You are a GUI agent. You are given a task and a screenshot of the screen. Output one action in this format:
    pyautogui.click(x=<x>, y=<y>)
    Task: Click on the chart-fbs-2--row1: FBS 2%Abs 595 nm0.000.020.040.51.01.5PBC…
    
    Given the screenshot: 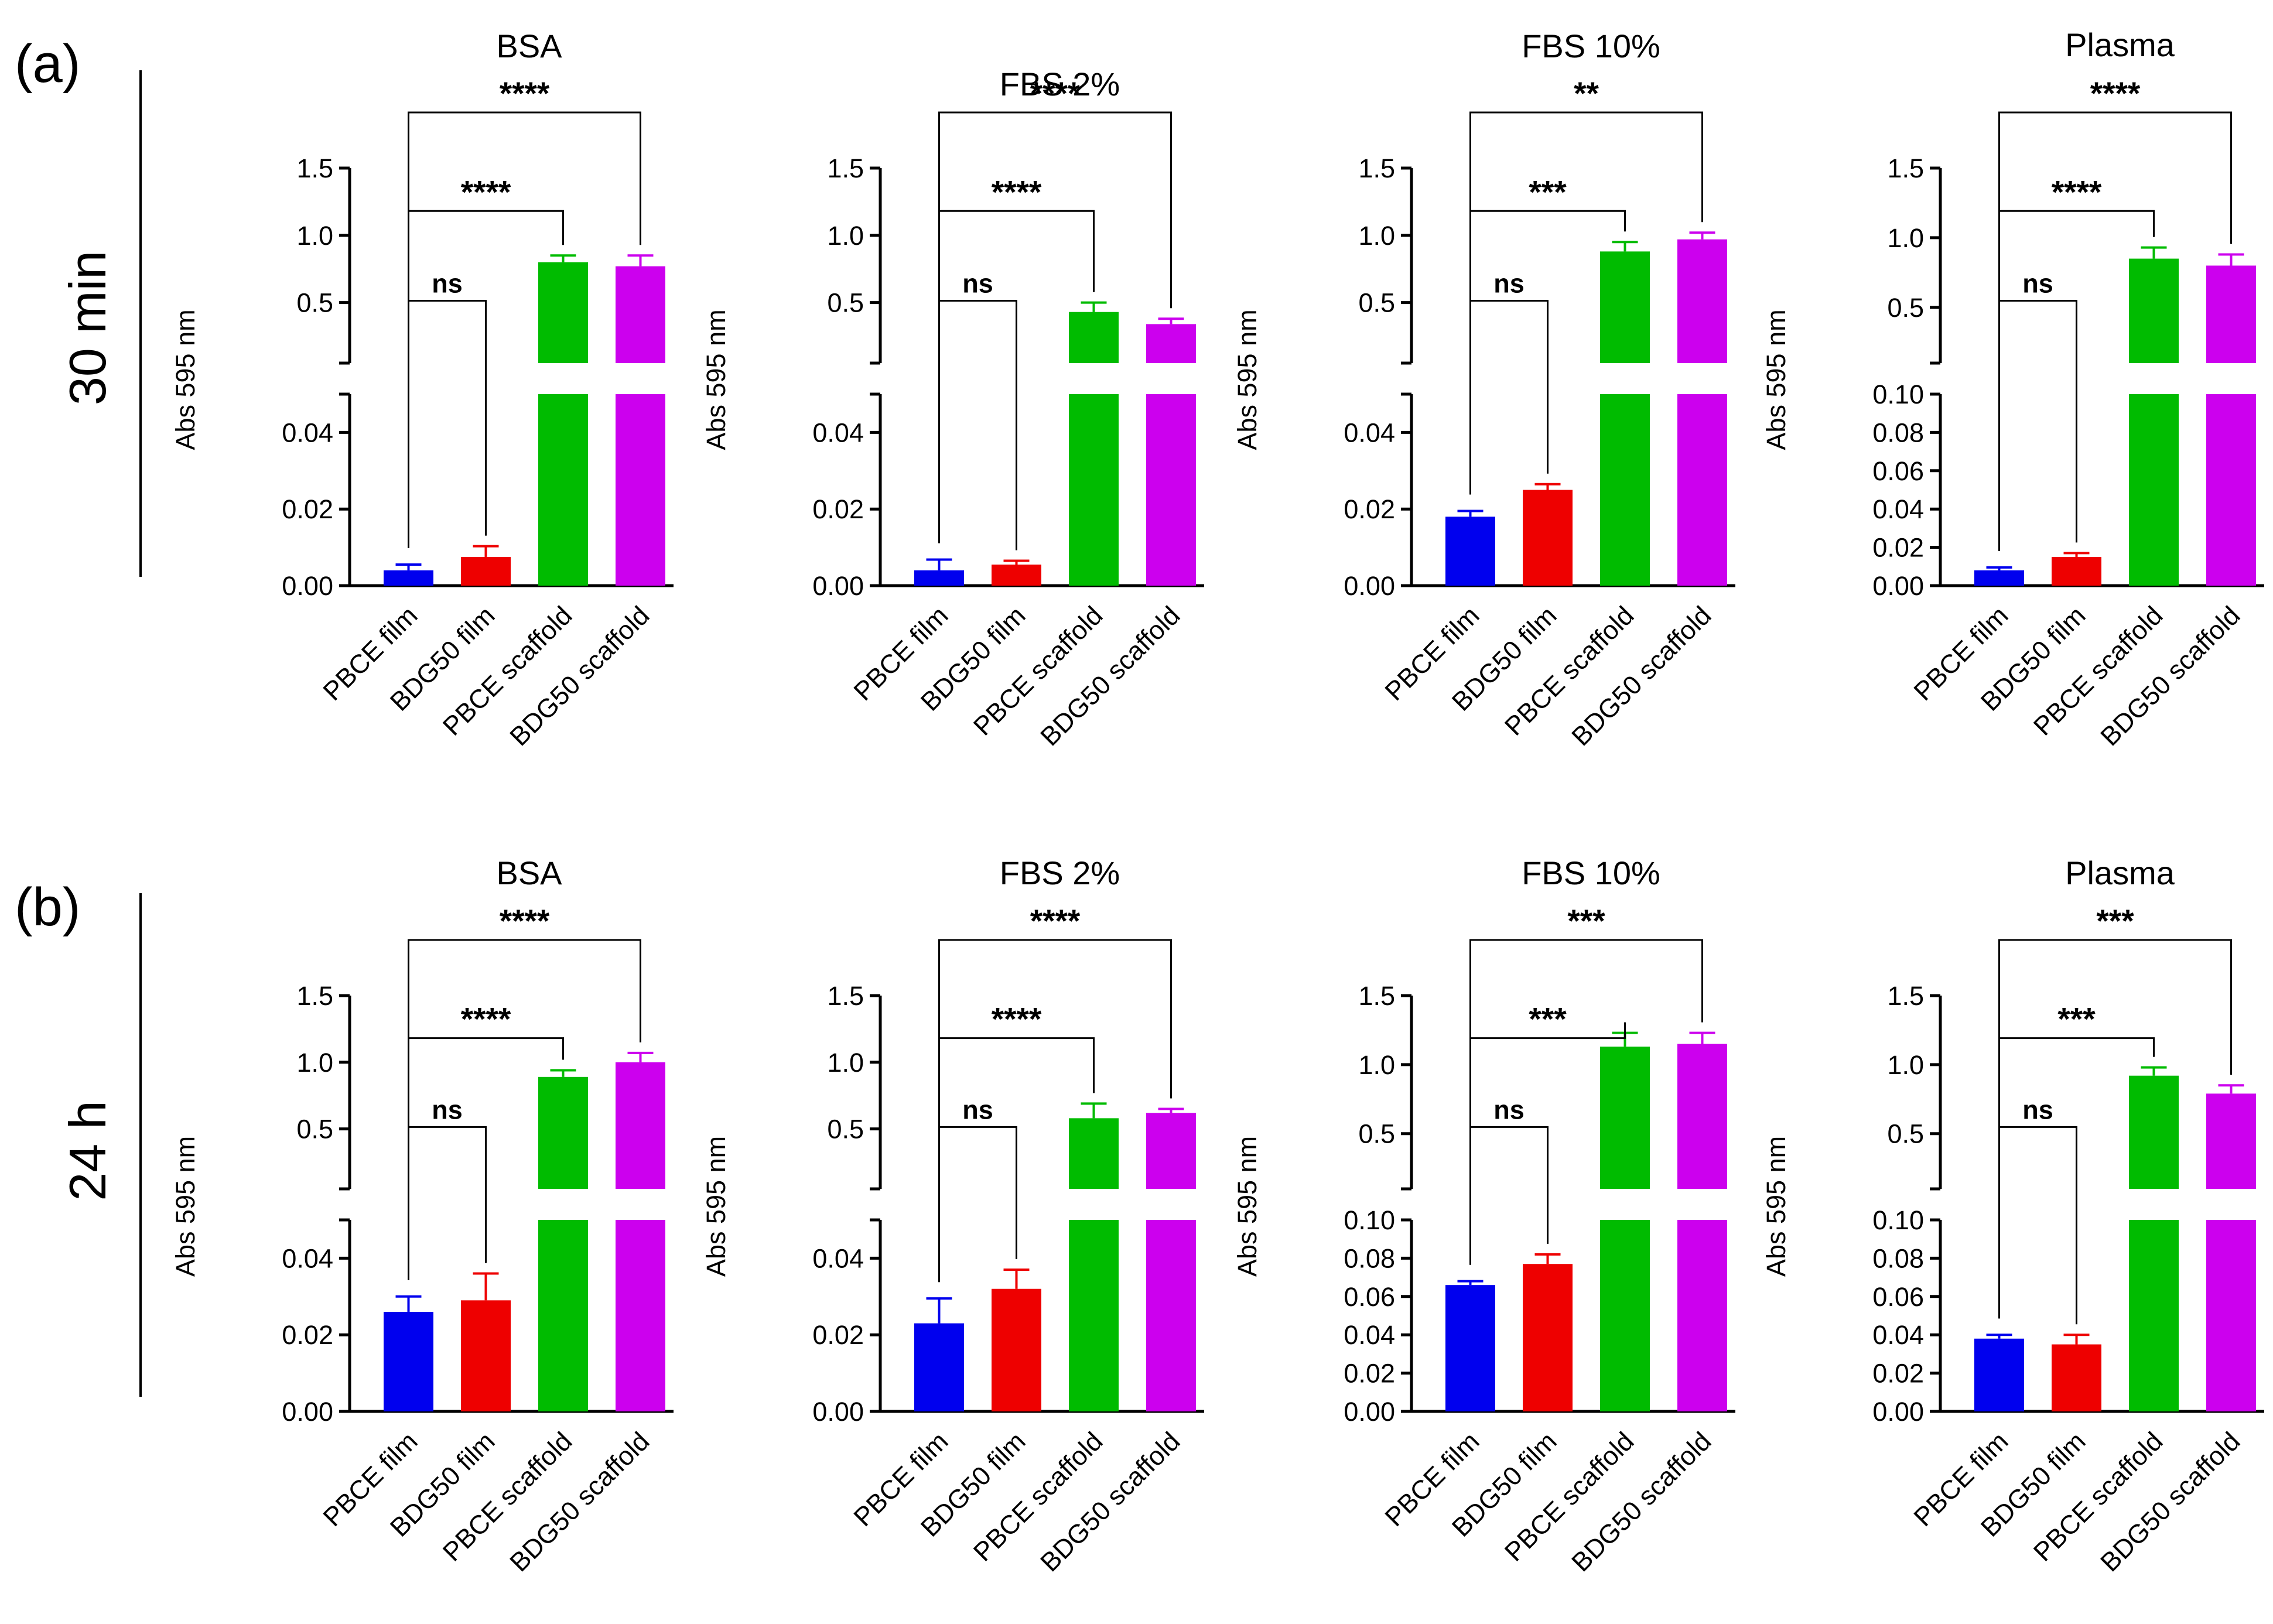 What is the action you would take?
    pyautogui.click(x=953, y=1215)
    